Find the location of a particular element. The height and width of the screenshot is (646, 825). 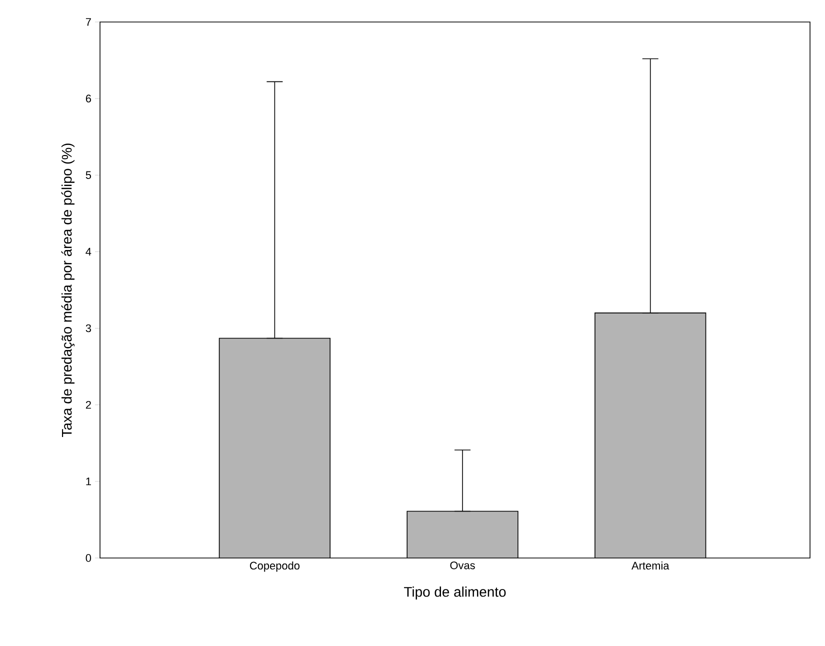

x-tick-label: Artemia is located at coordinates (650, 566).